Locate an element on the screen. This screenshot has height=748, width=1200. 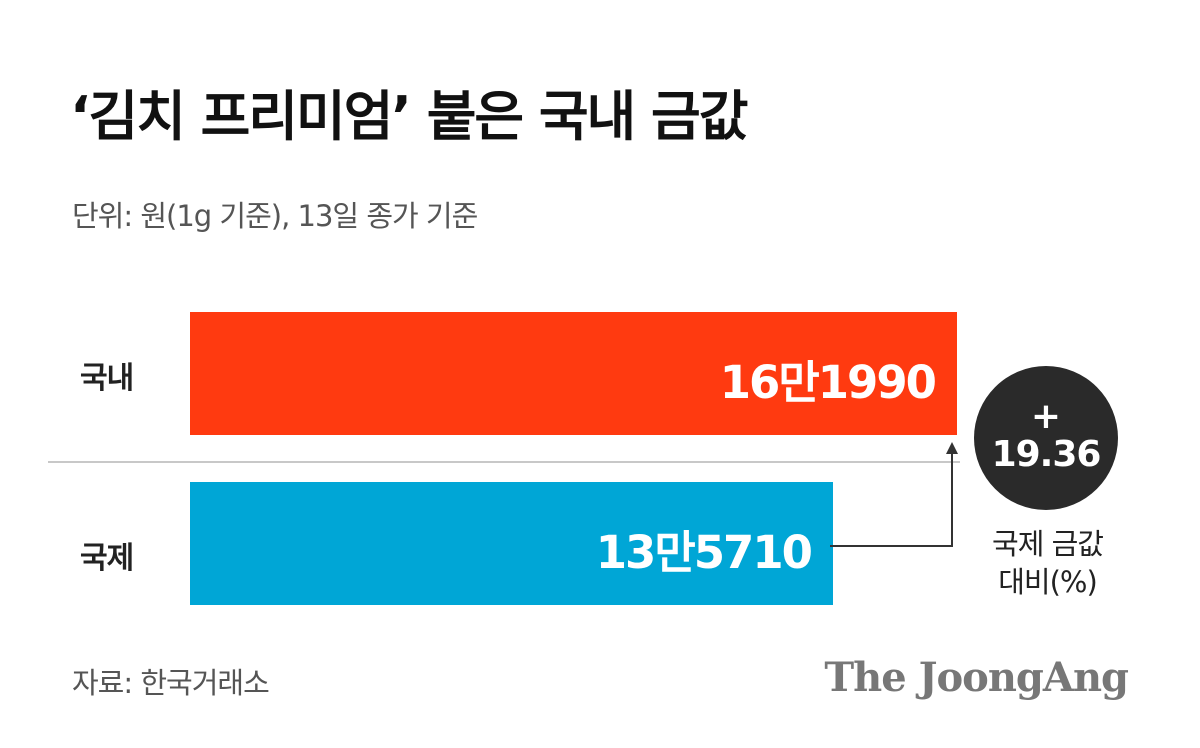
bar-value-label: 13만5710 is located at coordinates (704, 552).